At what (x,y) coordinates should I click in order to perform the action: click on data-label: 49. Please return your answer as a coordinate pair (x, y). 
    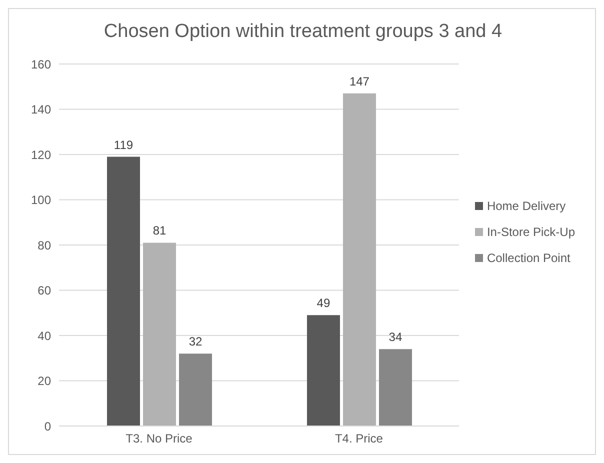
    Looking at the image, I should click on (323, 303).